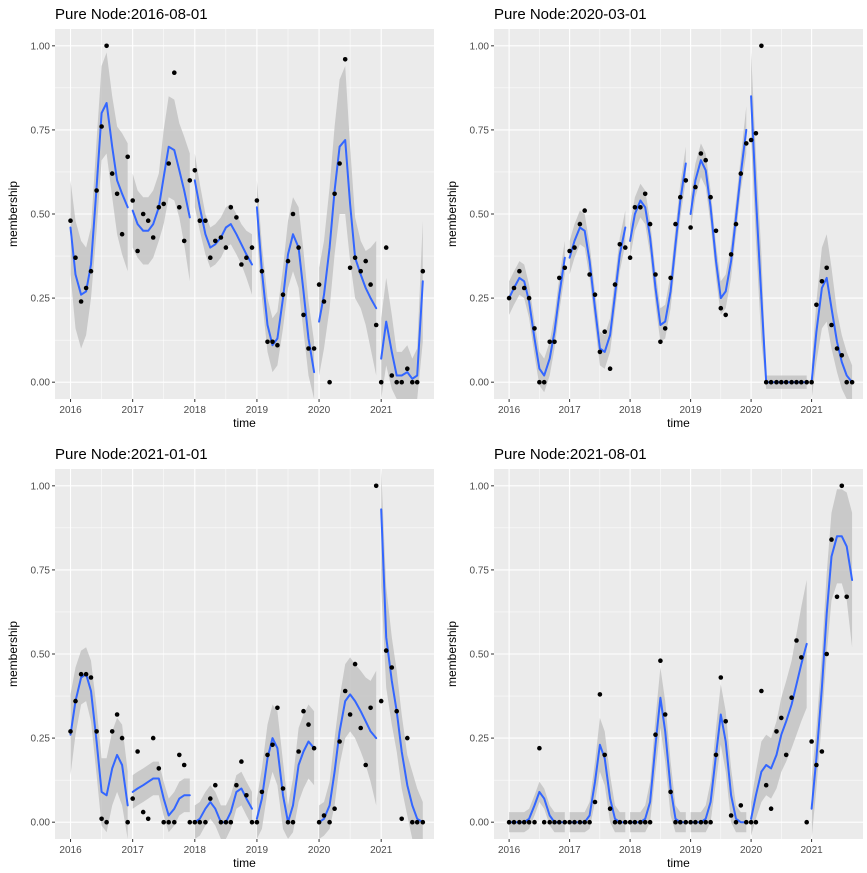 Image resolution: width=867 pixels, height=873 pixels. I want to click on x-tick-label: 2016, so click(509, 410).